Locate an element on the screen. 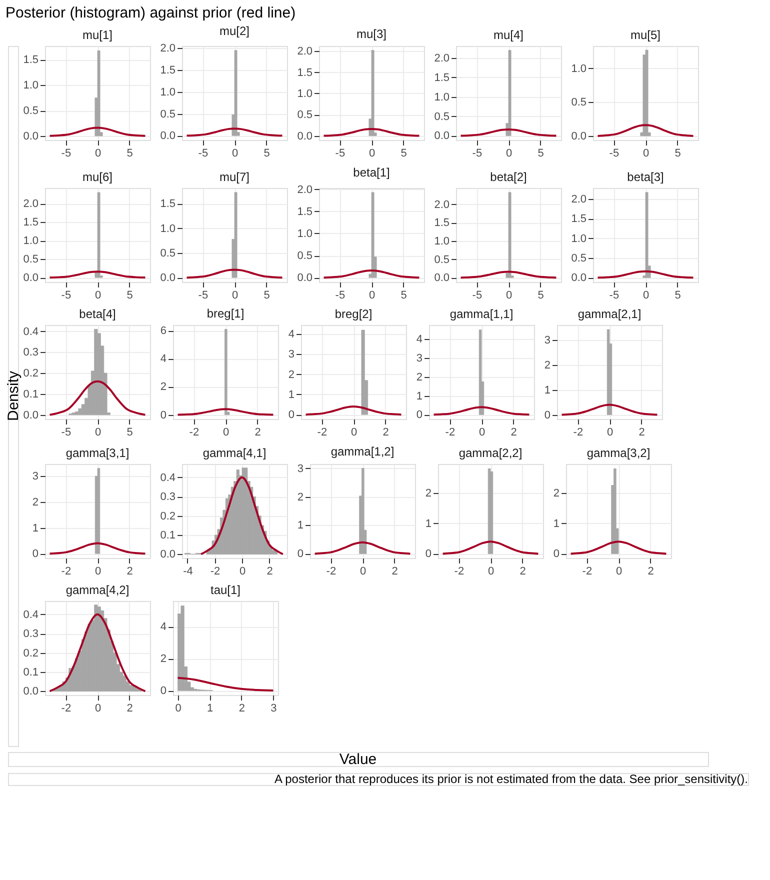 The height and width of the screenshot is (880, 770). chart-title: mu[4] is located at coordinates (508, 35).